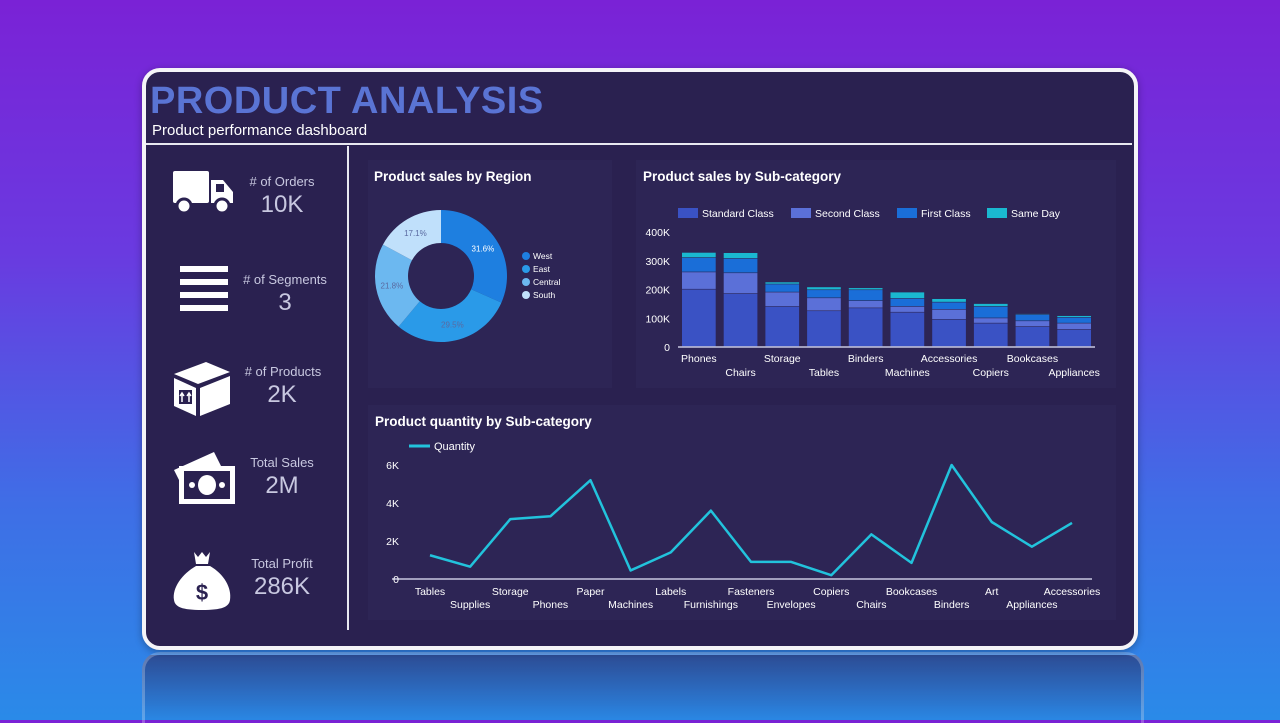  Describe the element at coordinates (657, 262) in the screenshot. I see `y-tick-label: 300K` at that location.